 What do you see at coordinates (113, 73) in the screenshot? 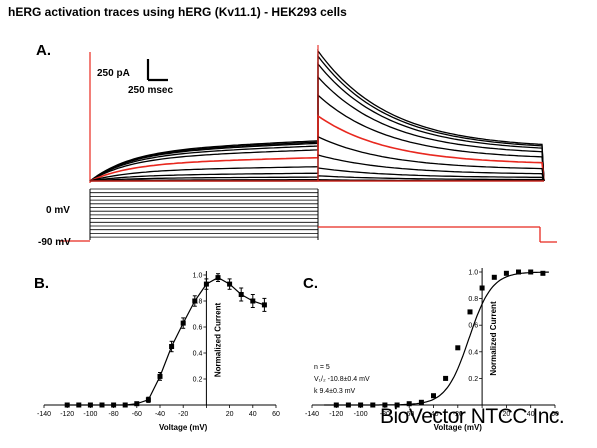
I see `scale-current-label: 250 pA` at bounding box center [113, 73].